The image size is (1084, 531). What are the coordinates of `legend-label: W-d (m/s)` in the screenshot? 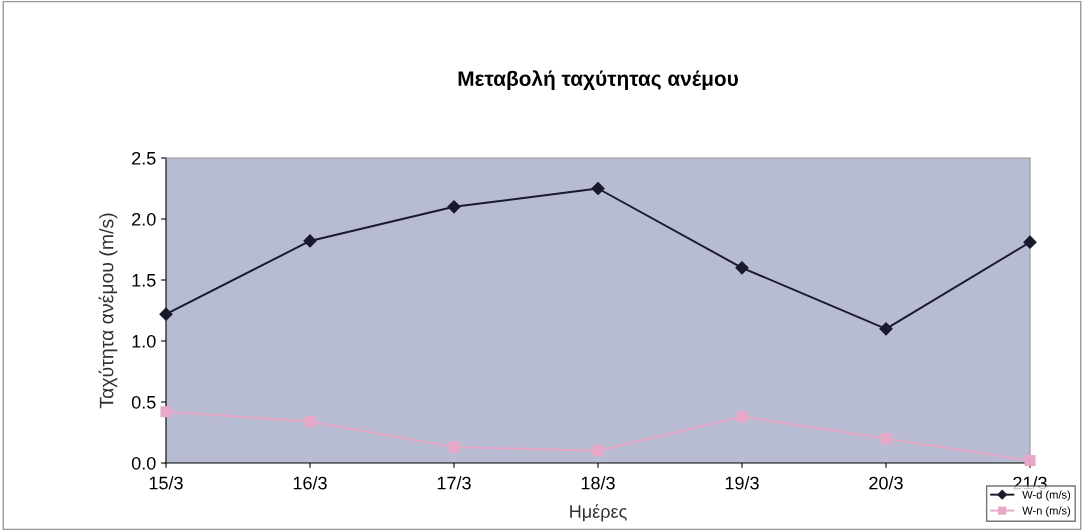 It's located at (1046, 495).